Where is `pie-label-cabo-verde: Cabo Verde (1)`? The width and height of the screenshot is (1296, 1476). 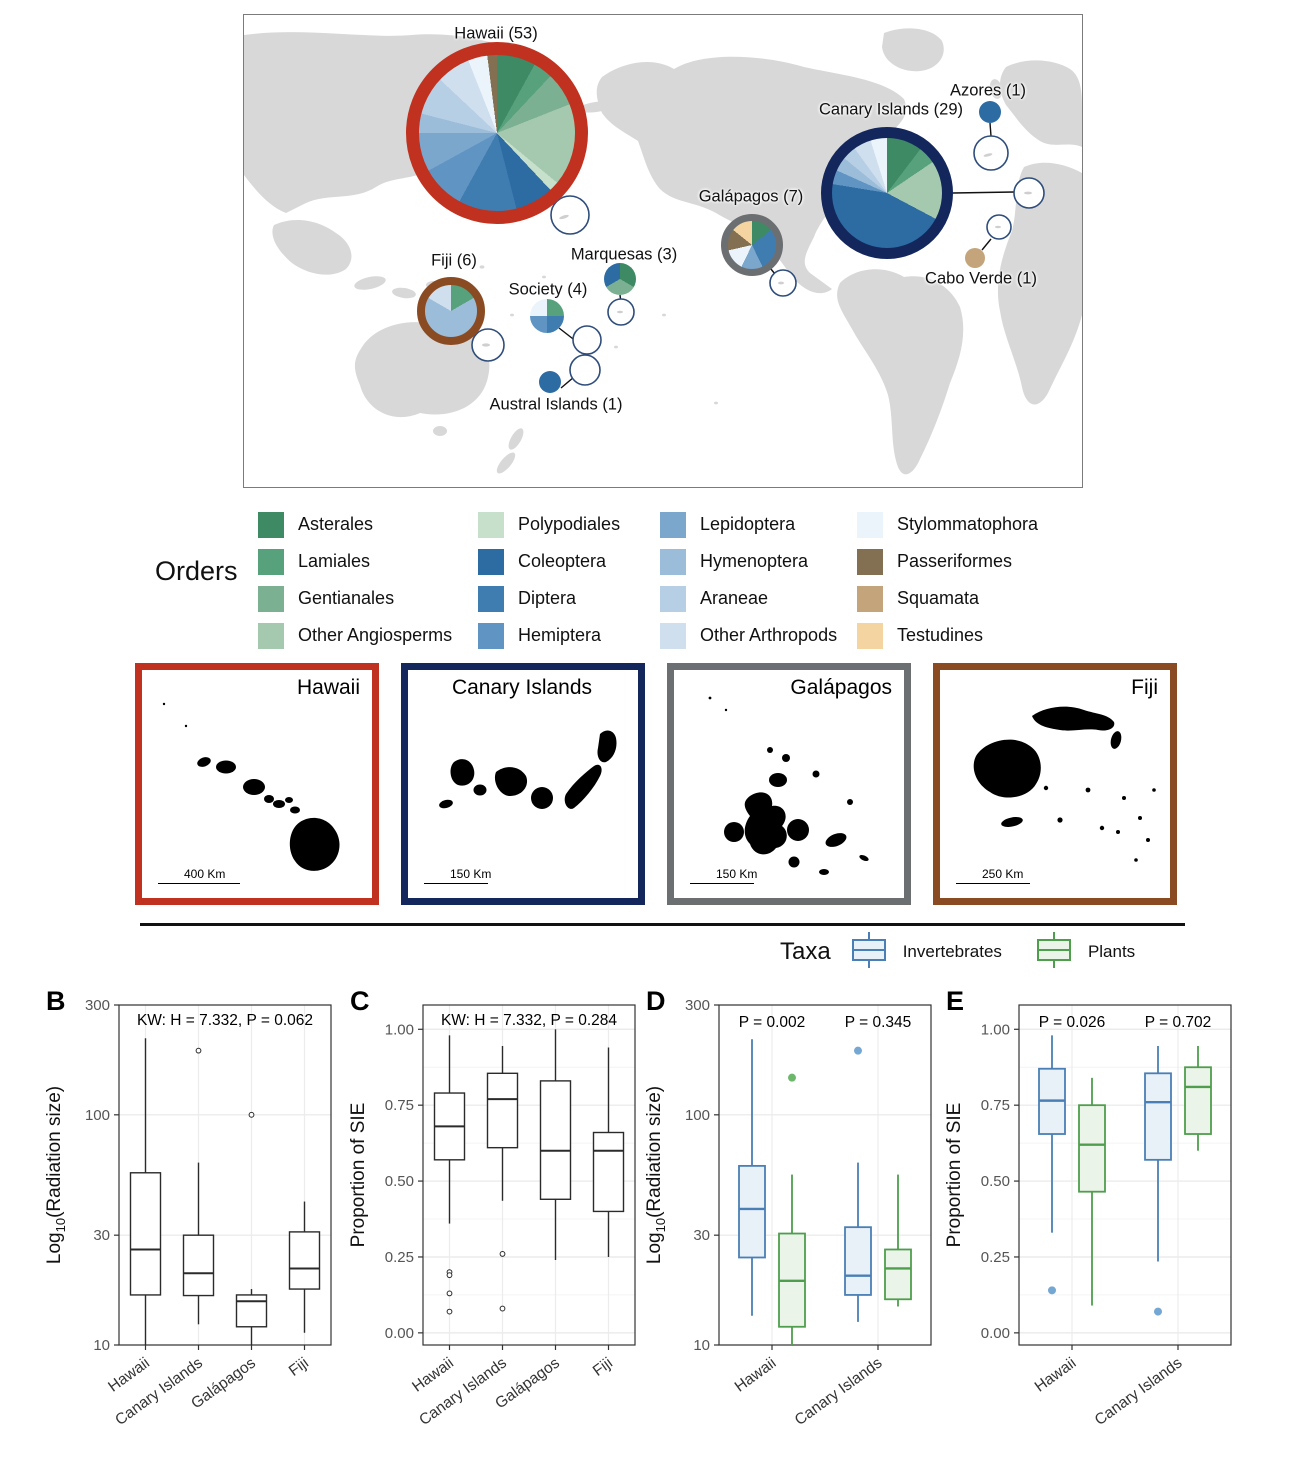
pie-label-cabo-verde: Cabo Verde (1) is located at coordinates (981, 278).